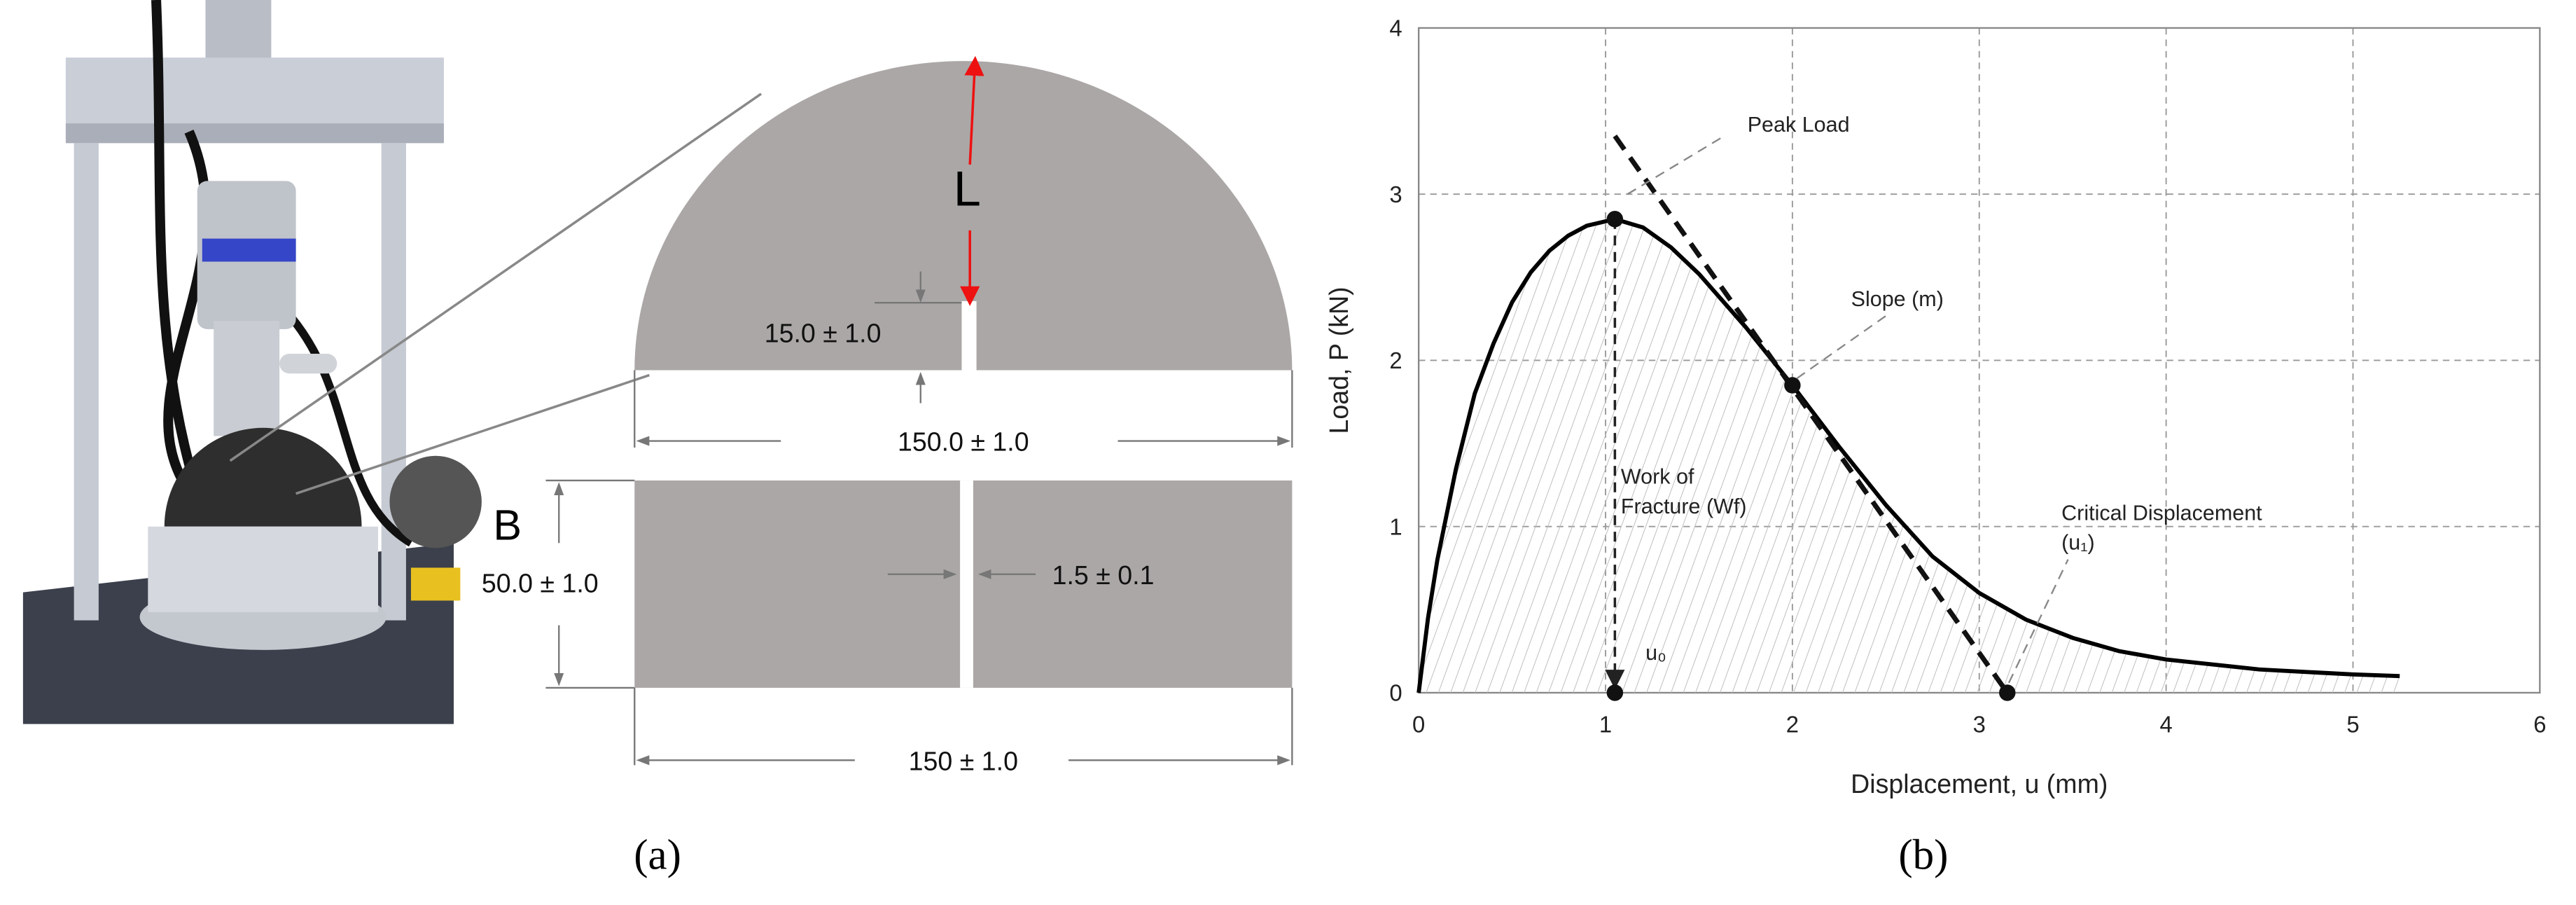  I want to click on y-tick-label: 3, so click(1395, 194).